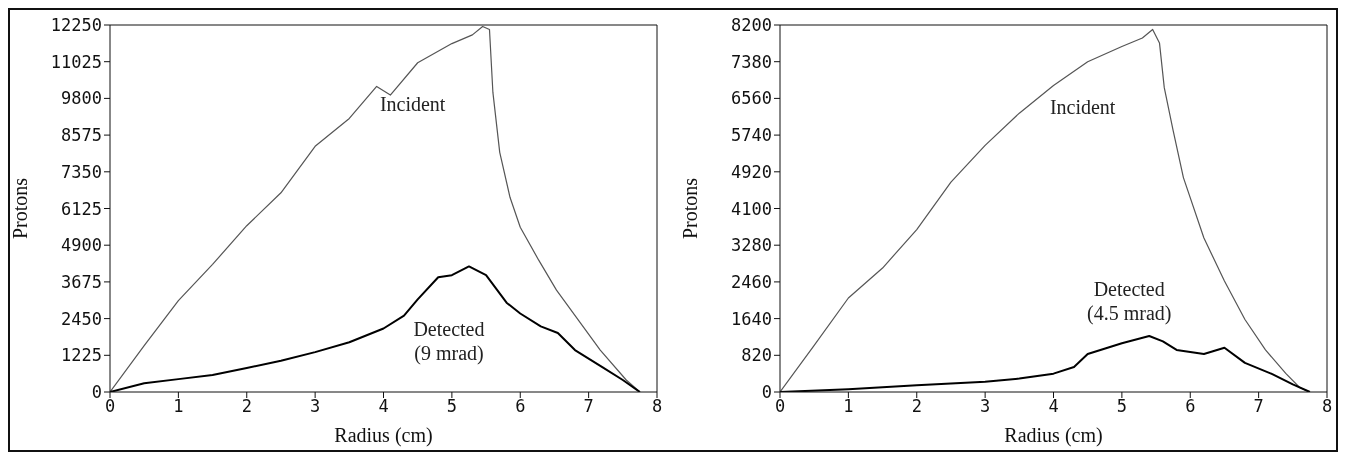  I want to click on y-tick-label: 7380, so click(751, 61).